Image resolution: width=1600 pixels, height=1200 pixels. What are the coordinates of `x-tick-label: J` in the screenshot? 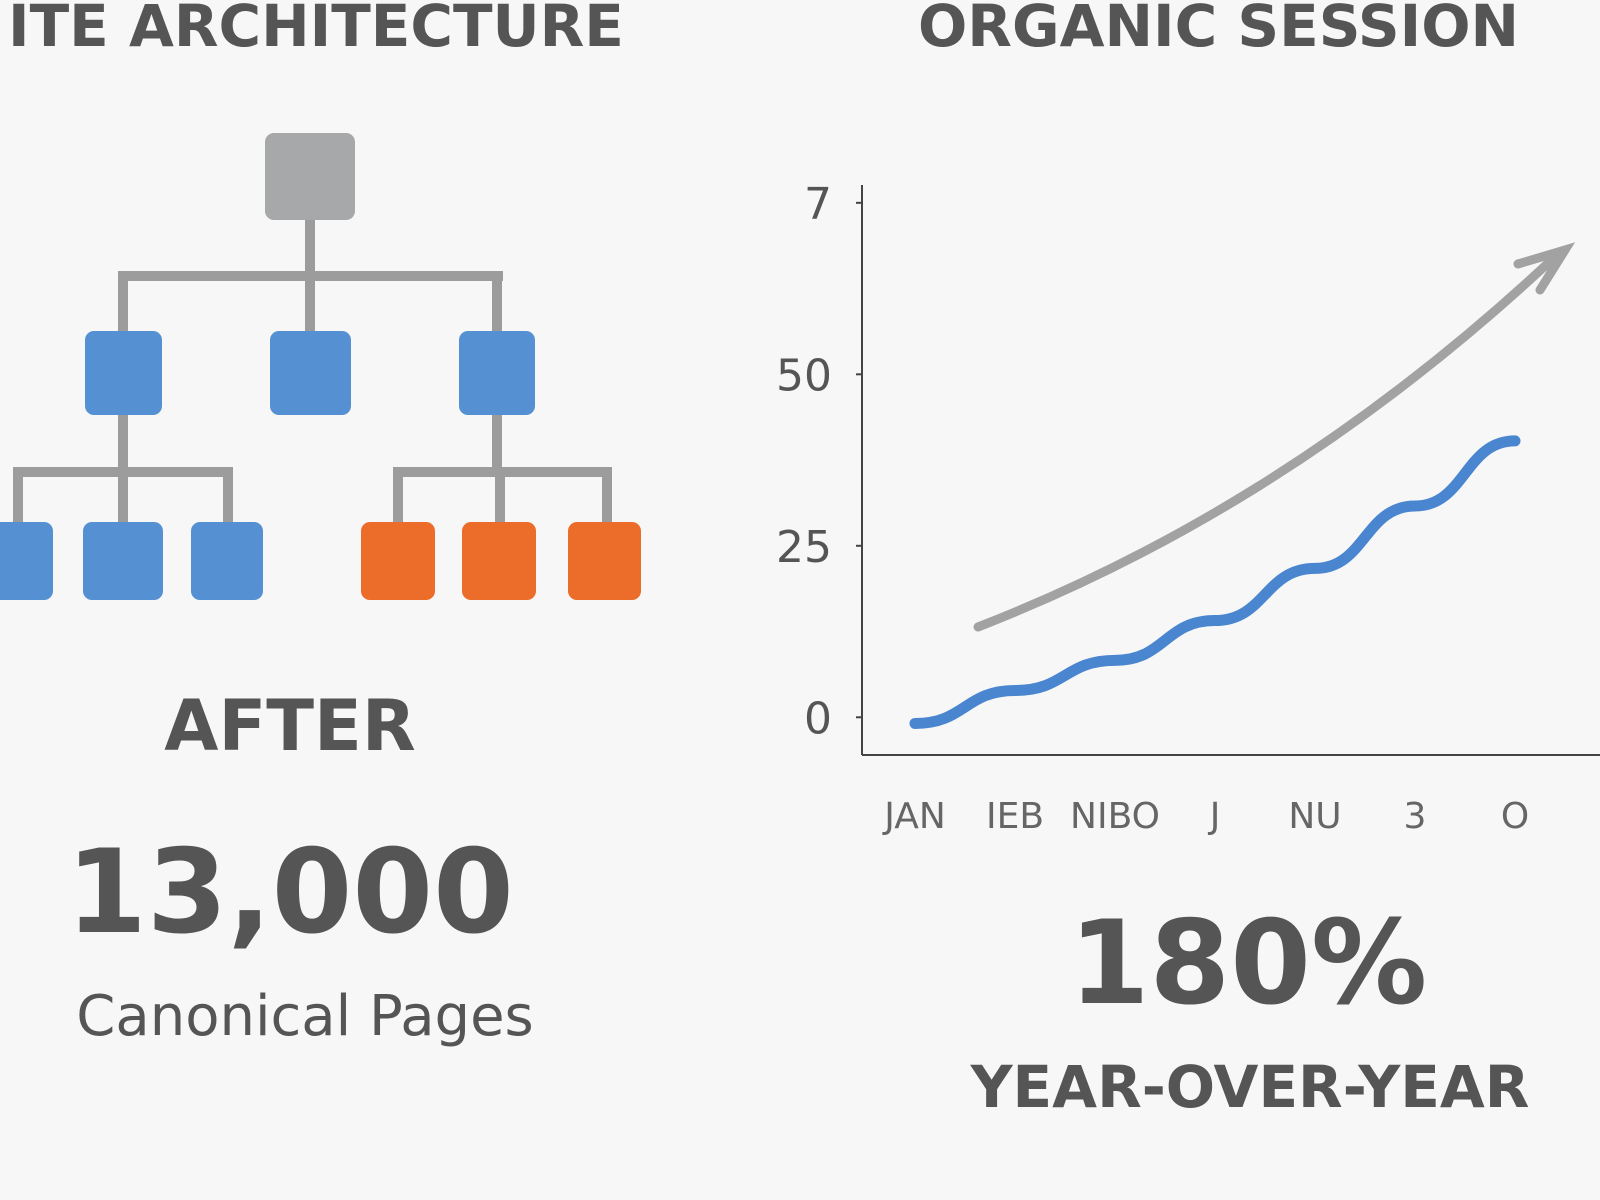 It's located at (1214, 816).